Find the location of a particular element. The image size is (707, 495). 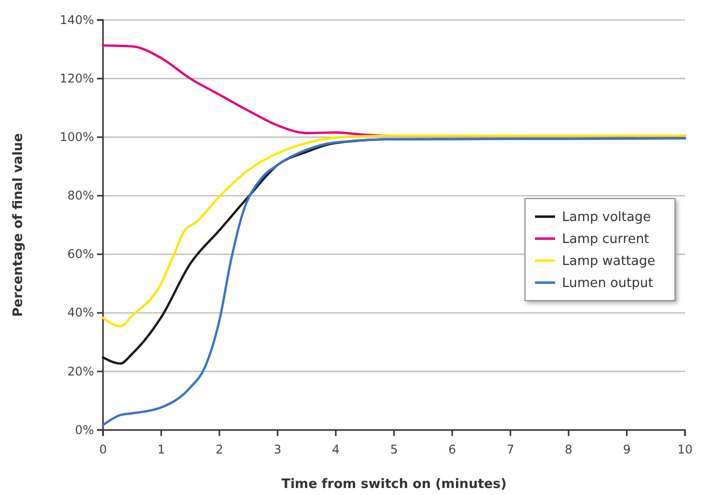

y-axis-title: Percentage of final value is located at coordinates (18, 224).